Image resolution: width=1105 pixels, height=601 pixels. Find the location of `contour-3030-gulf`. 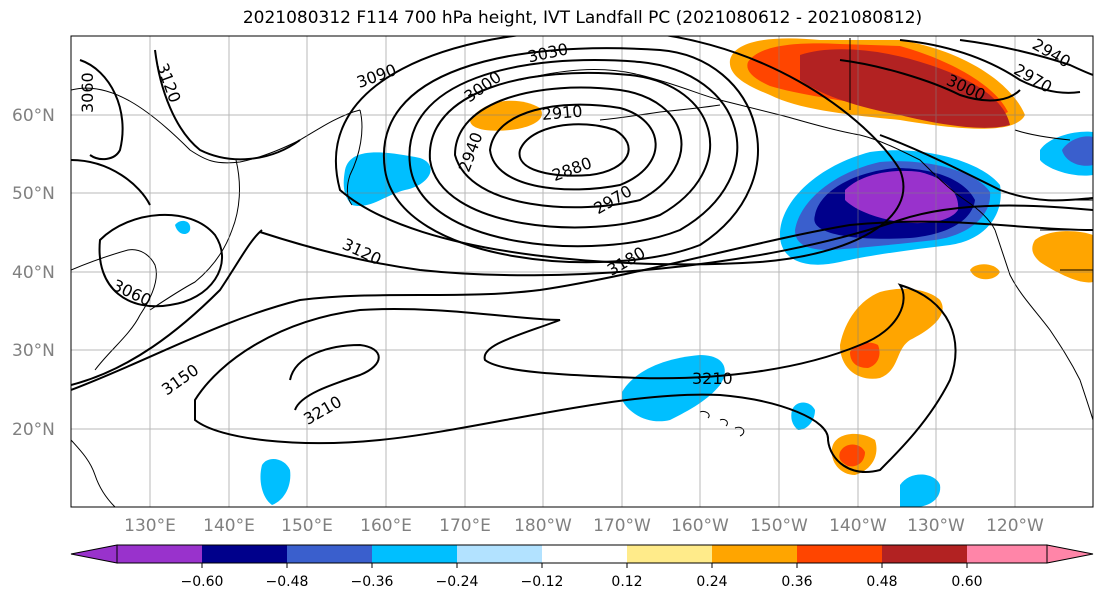

contour-3030-gulf is located at coordinates (986, 168).